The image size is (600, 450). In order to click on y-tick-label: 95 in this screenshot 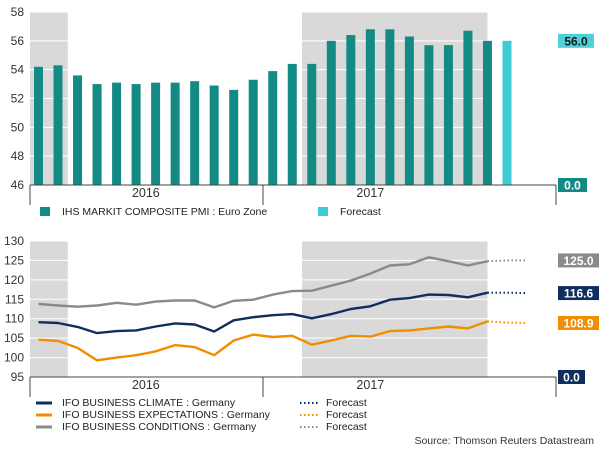, I will do `click(18, 377)`.